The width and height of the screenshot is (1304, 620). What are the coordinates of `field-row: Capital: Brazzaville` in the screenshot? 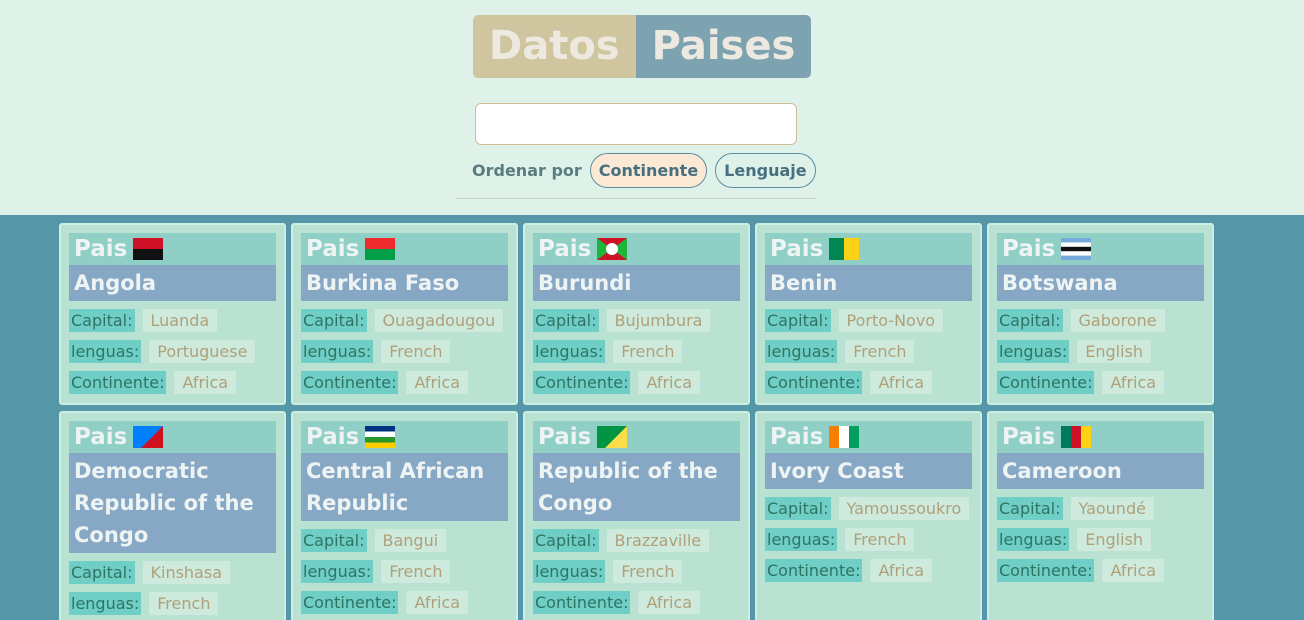 It's located at (636, 540).